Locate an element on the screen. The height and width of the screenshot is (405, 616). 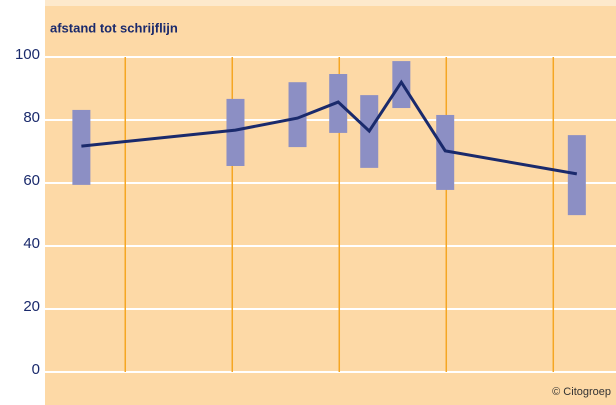
y-tick-label: 60 is located at coordinates (31, 180).